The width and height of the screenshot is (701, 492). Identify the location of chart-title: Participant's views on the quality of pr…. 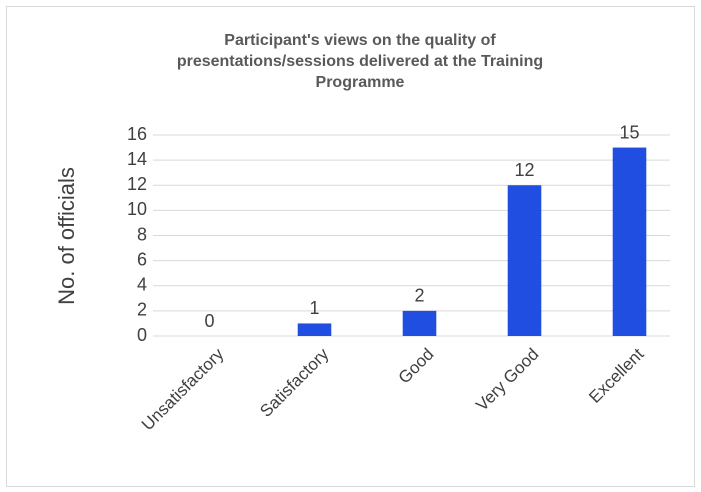
(360, 61).